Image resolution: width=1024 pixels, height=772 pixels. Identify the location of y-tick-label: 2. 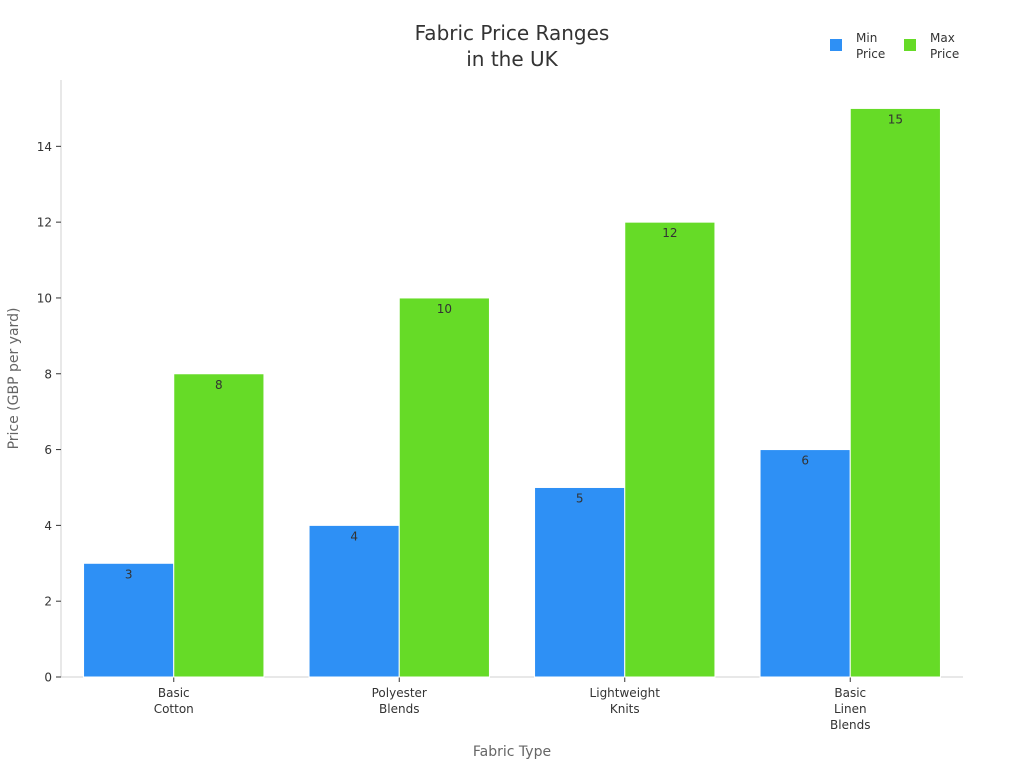
(48, 602).